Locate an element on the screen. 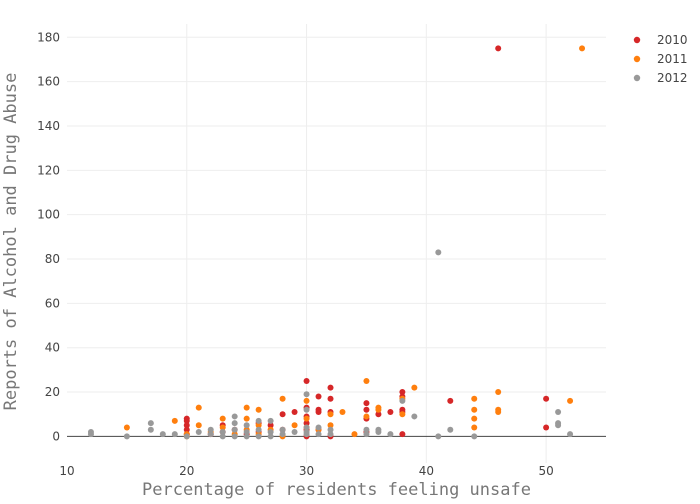  legend-item-2010: 2010 is located at coordinates (660, 40).